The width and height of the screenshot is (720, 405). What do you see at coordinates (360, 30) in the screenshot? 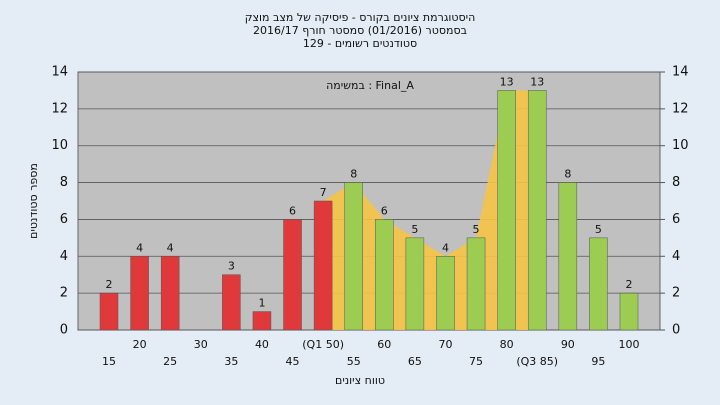
I see `subtitle: בסמסטר (01/2016) סמסטר חורף 2016/17` at bounding box center [360, 30].